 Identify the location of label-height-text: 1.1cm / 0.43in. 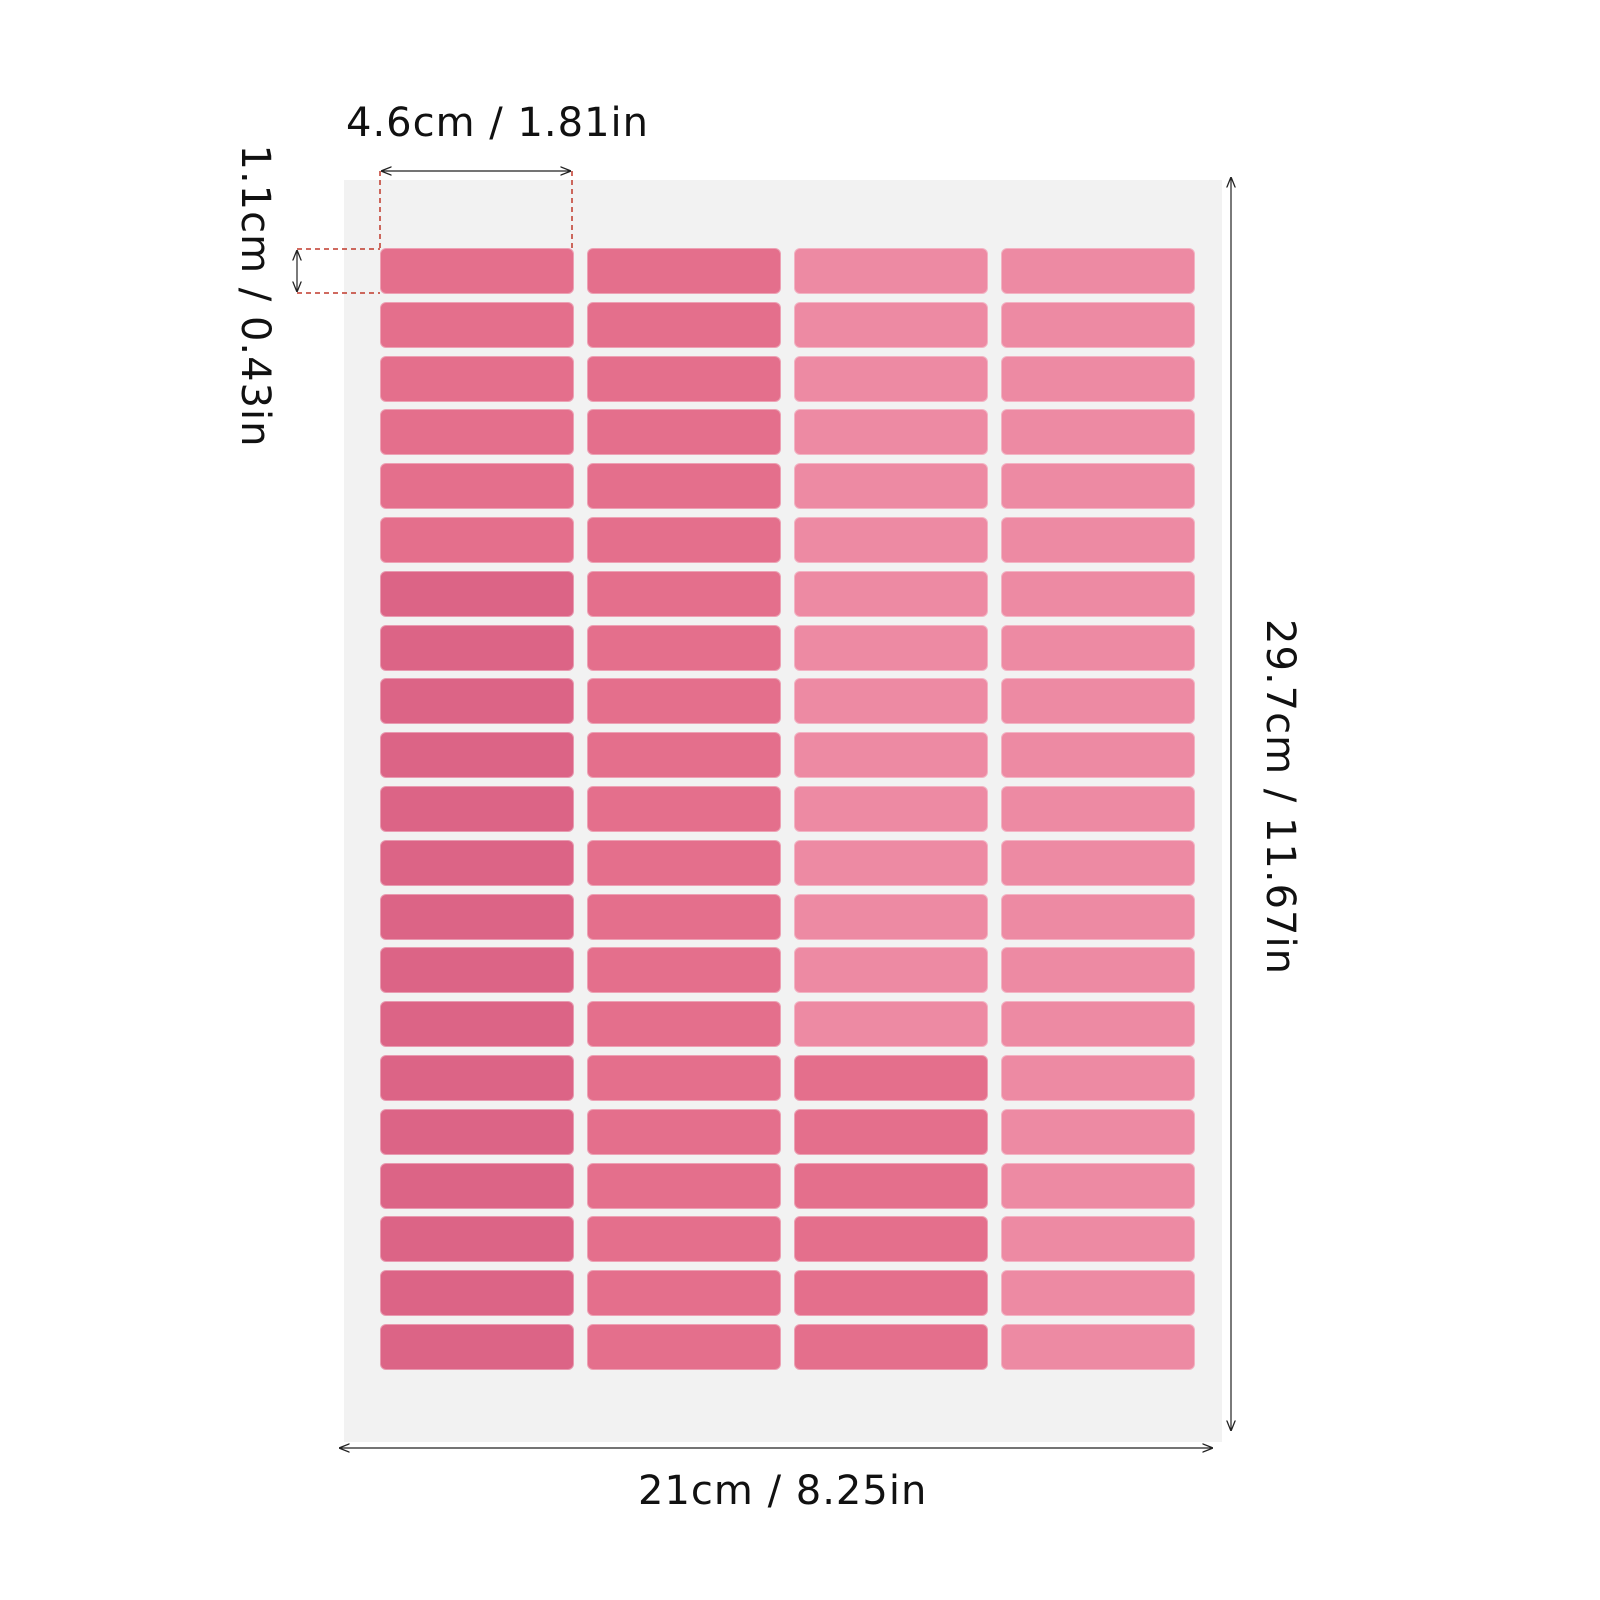
(255, 296).